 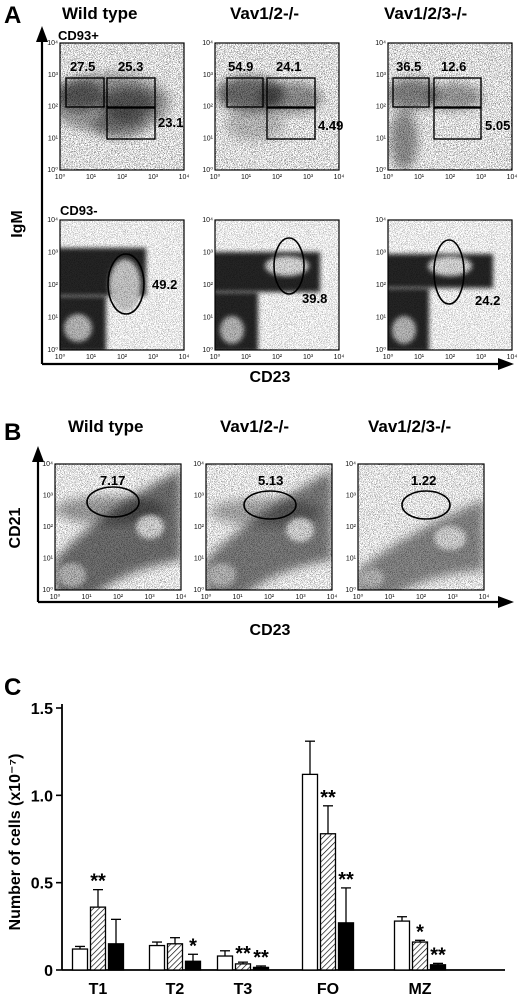 I want to click on gate-value: 24.1, so click(x=288, y=66).